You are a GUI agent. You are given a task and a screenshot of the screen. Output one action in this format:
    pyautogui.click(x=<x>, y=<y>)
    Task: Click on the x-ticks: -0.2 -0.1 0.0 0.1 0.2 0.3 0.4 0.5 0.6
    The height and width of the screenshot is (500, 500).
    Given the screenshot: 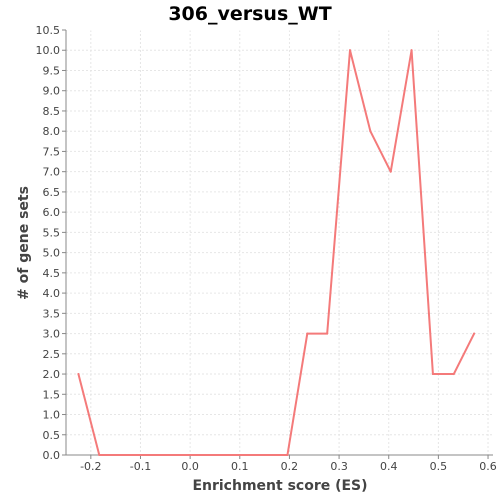 What is the action you would take?
    pyautogui.click(x=288, y=464)
    